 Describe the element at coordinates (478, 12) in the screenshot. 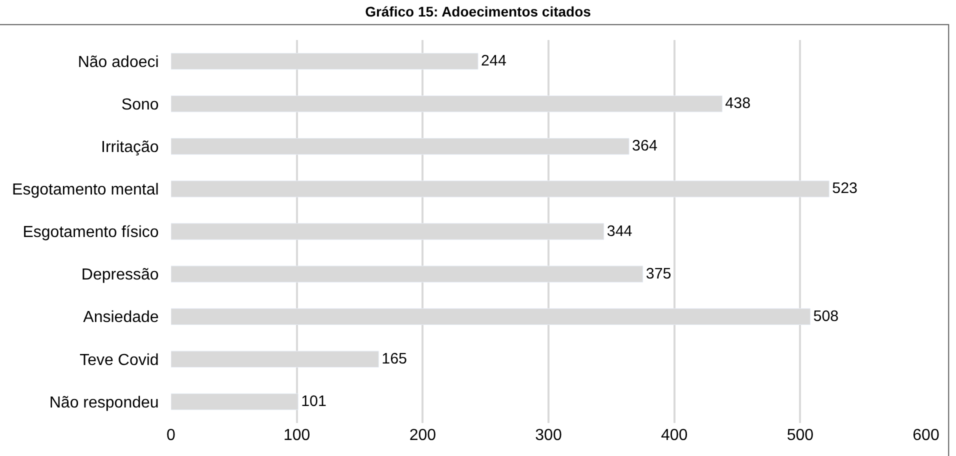

I see `chart-title: Gráfico 15: Adoecimentos citados` at that location.